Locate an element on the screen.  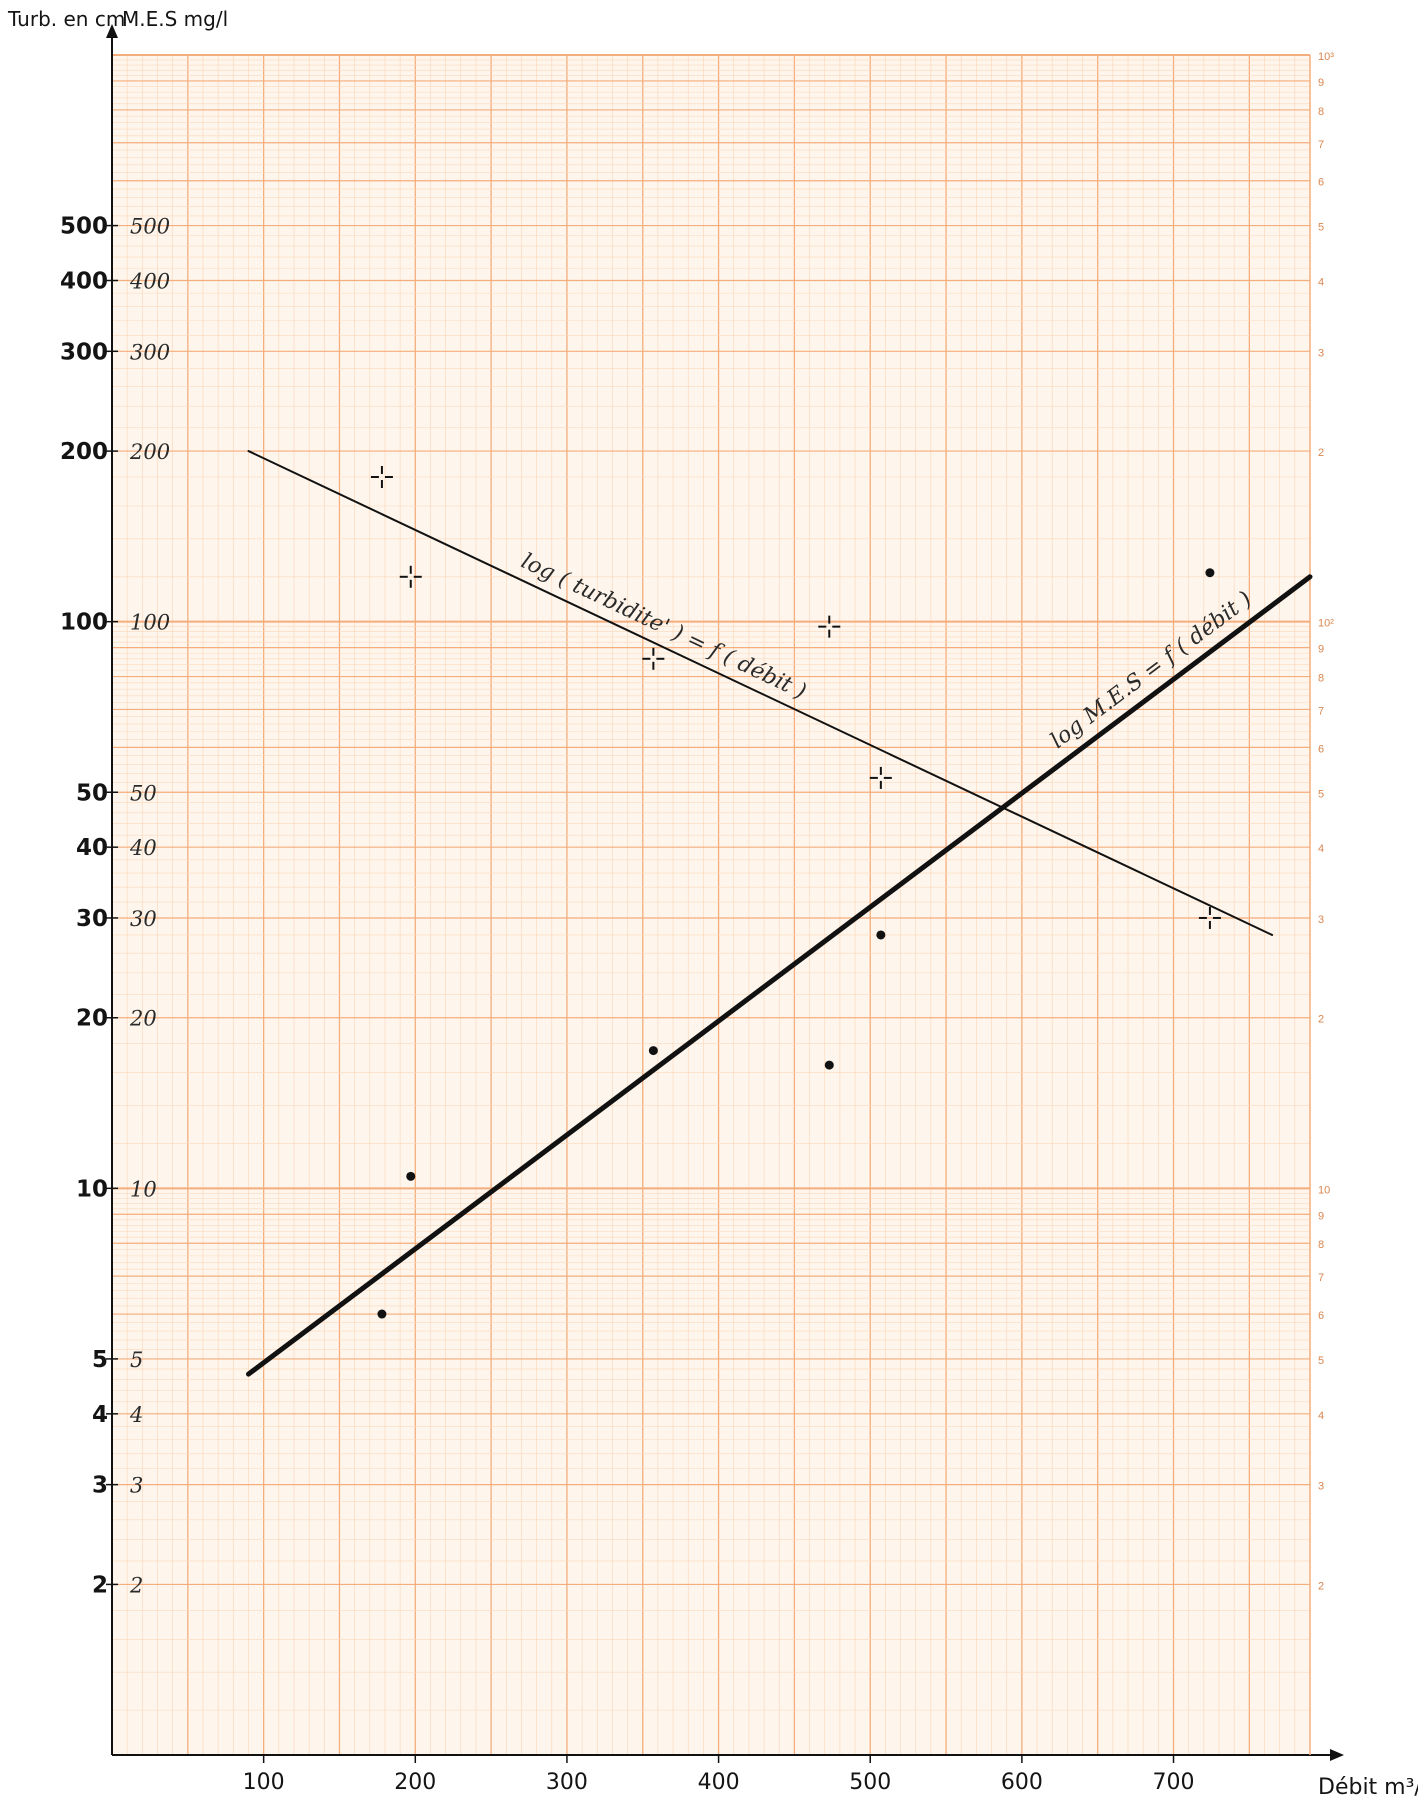
y-tick-label-turbidity: 2 is located at coordinates (100, 1585).